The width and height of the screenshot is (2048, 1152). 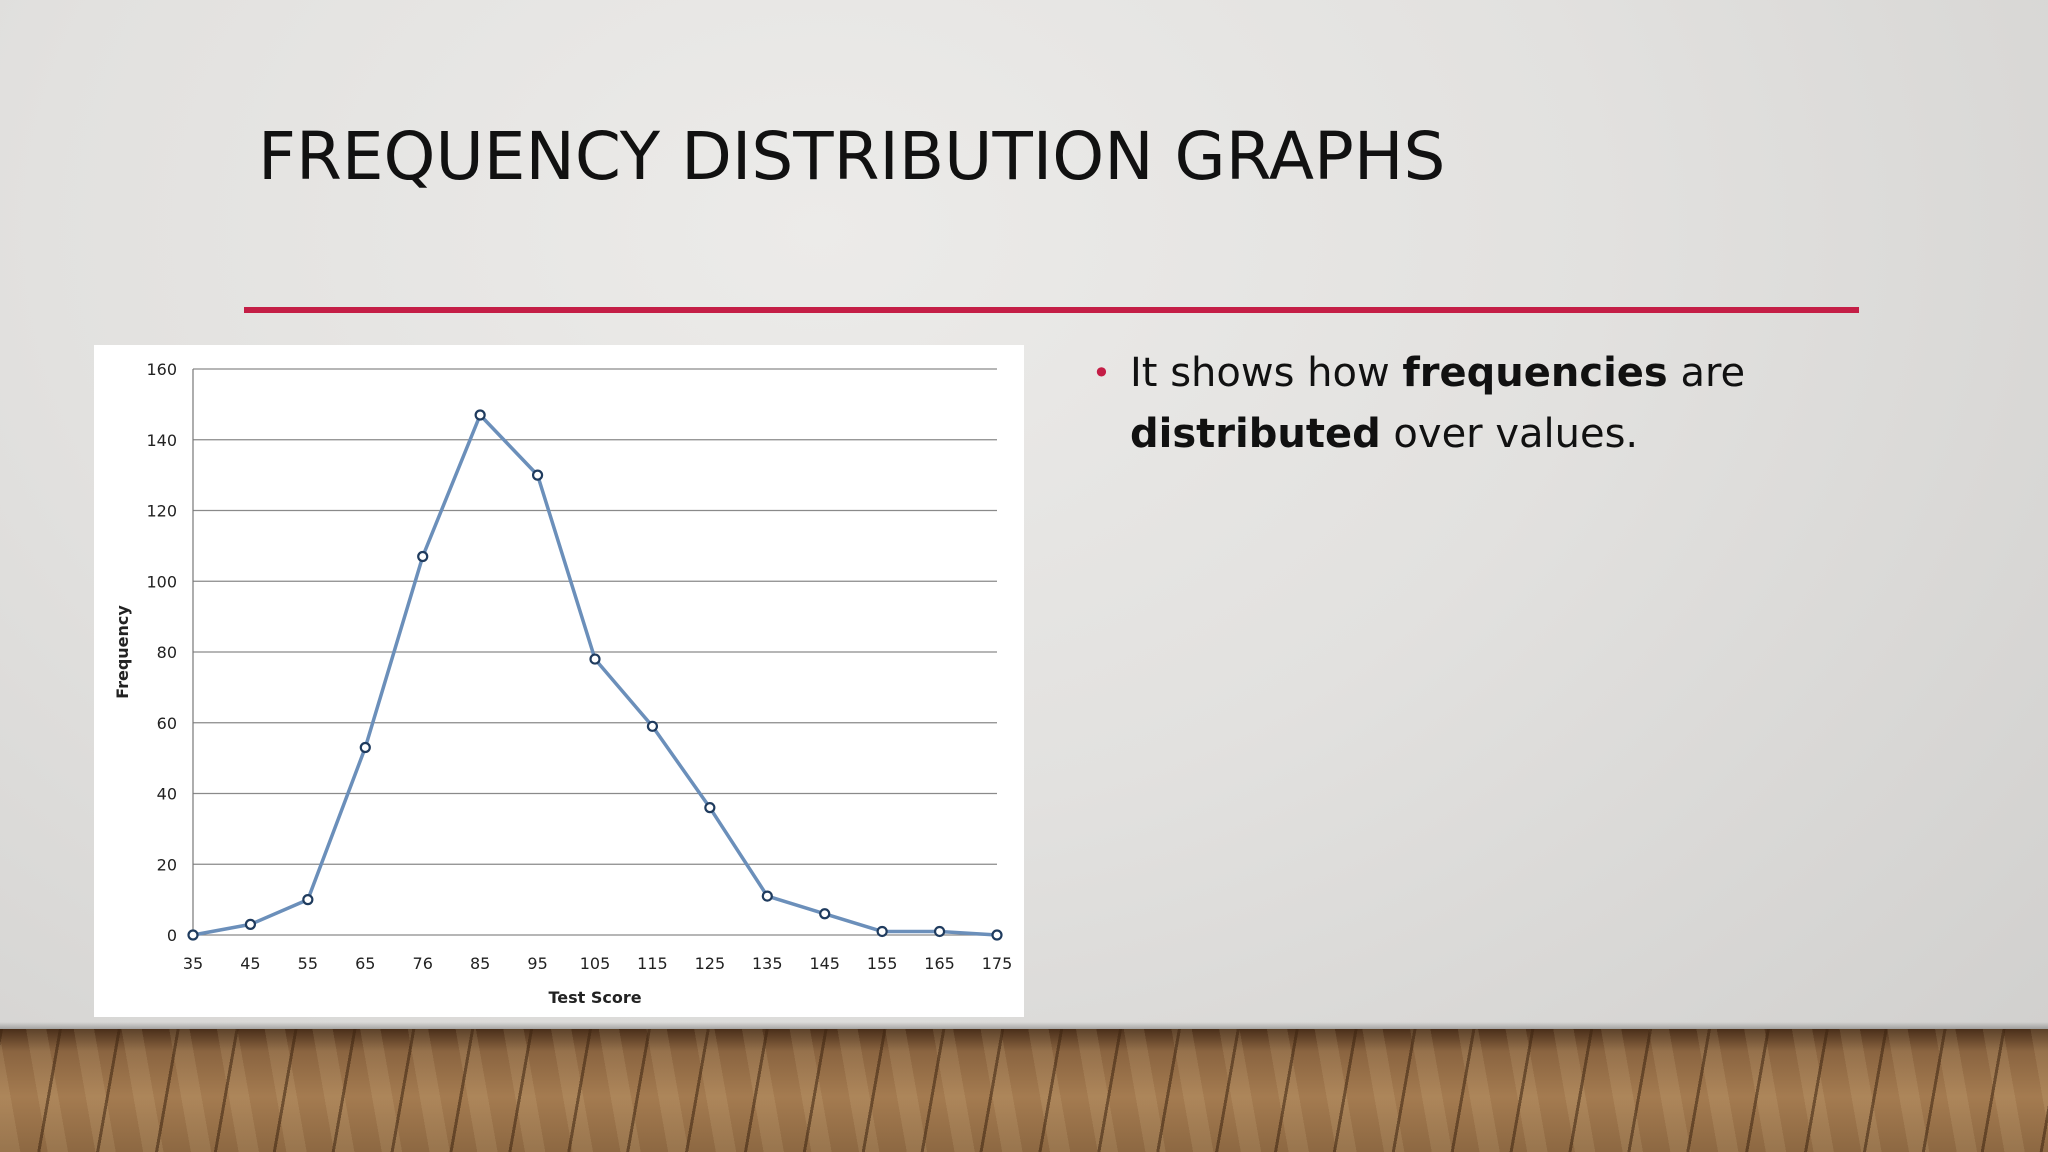 I want to click on x-tick-label: 125, so click(x=710, y=963).